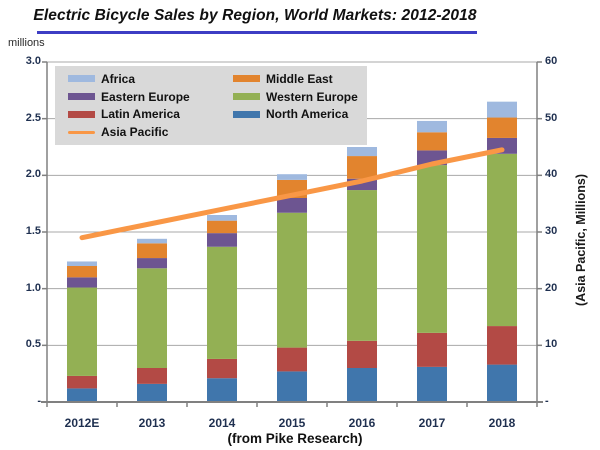 The image size is (600, 450). Describe the element at coordinates (33, 287) in the screenshot. I see `left-axis-tick-label: 1.0` at that location.